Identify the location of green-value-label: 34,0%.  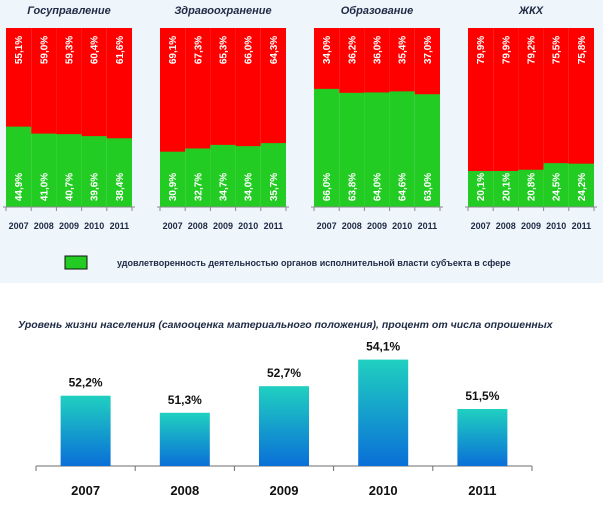
(249, 187).